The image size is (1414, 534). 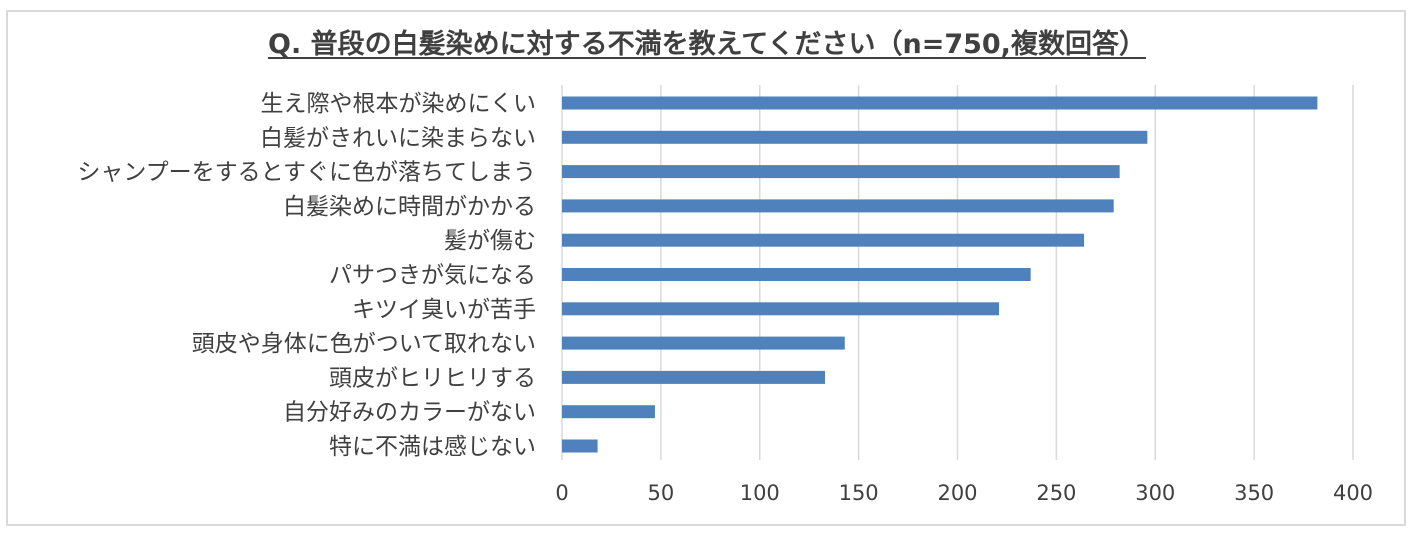 What do you see at coordinates (432, 378) in the screenshot?
I see `category-label: 頭皮がヒリヒリする` at bounding box center [432, 378].